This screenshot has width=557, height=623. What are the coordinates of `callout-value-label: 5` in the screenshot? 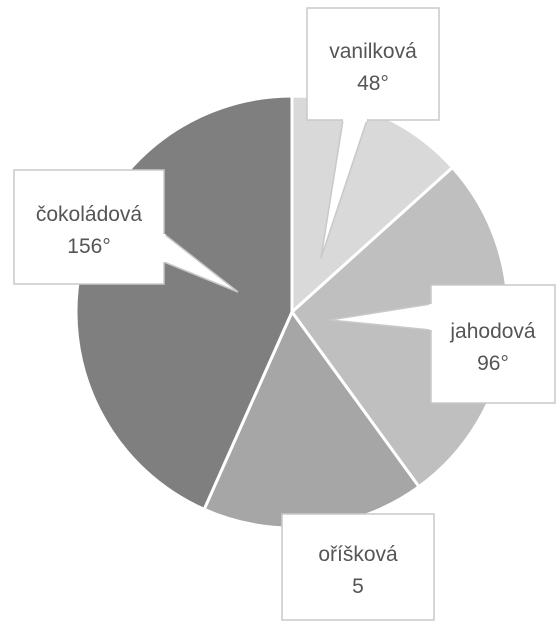 It's located at (358, 586).